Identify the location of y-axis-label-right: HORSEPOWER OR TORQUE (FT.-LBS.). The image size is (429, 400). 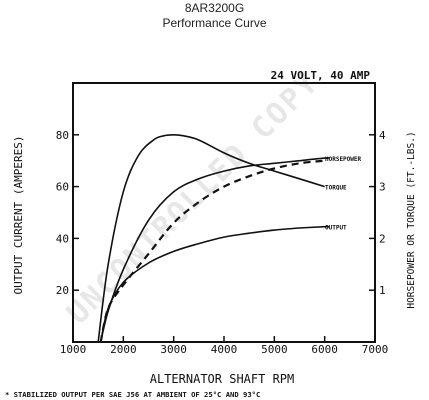
(411, 219).